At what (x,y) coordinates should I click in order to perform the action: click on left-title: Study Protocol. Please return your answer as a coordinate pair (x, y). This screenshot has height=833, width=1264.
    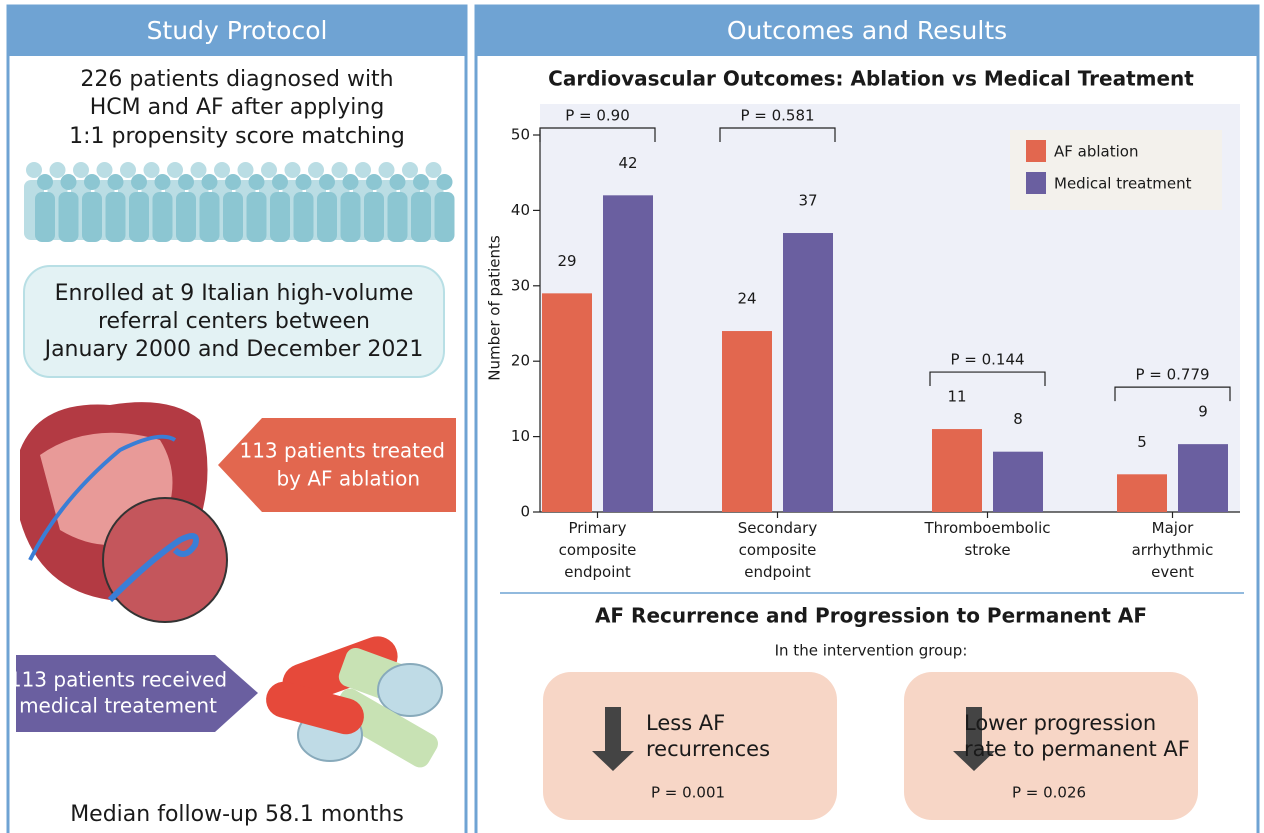
    Looking at the image, I should click on (237, 30).